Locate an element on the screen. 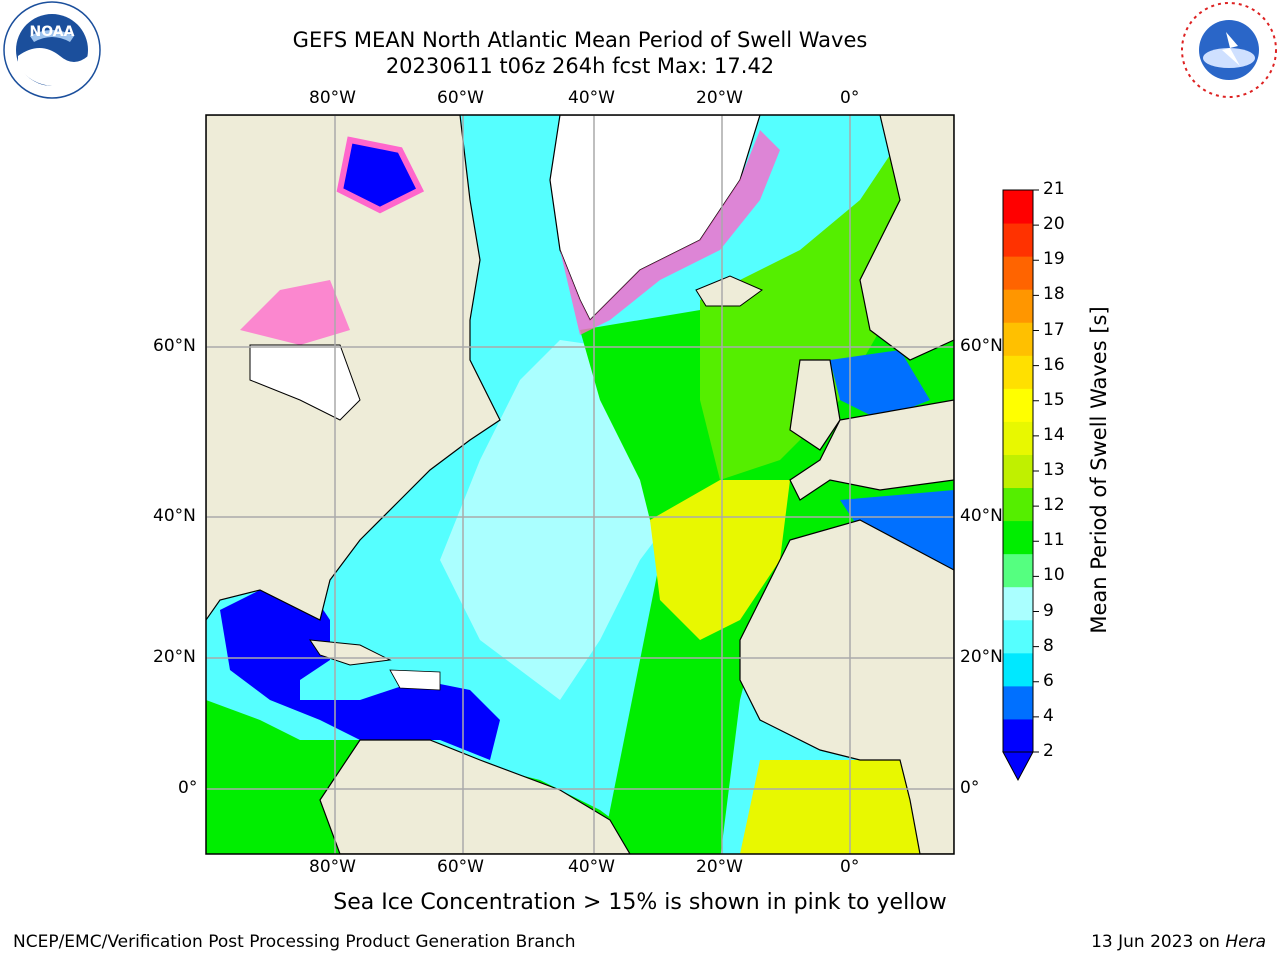  hudson-bay is located at coordinates (305, 382).